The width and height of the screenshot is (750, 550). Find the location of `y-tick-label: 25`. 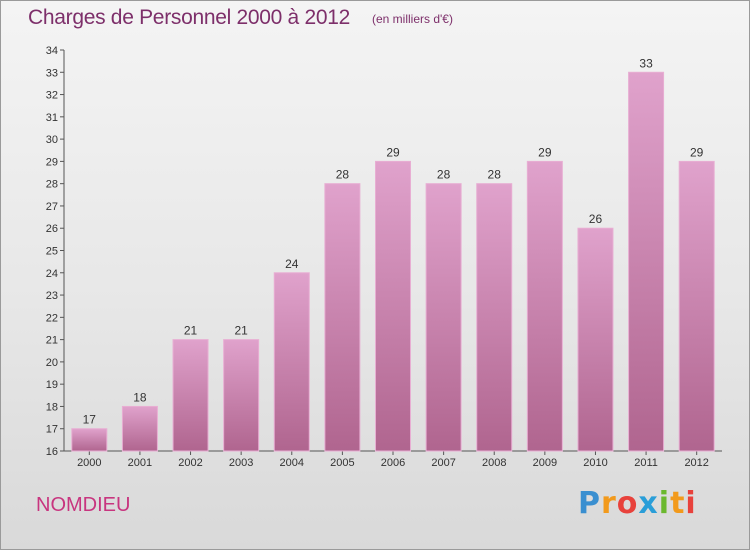

y-tick-label: 25 is located at coordinates (52, 252).